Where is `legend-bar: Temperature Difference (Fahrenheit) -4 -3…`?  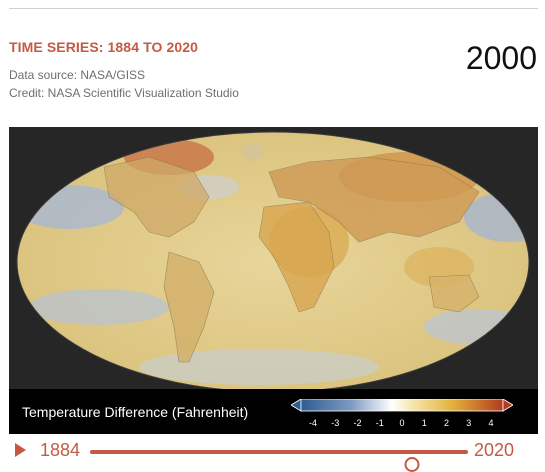
legend-bar: Temperature Difference (Fahrenheit) -4 -3… is located at coordinates (273, 411).